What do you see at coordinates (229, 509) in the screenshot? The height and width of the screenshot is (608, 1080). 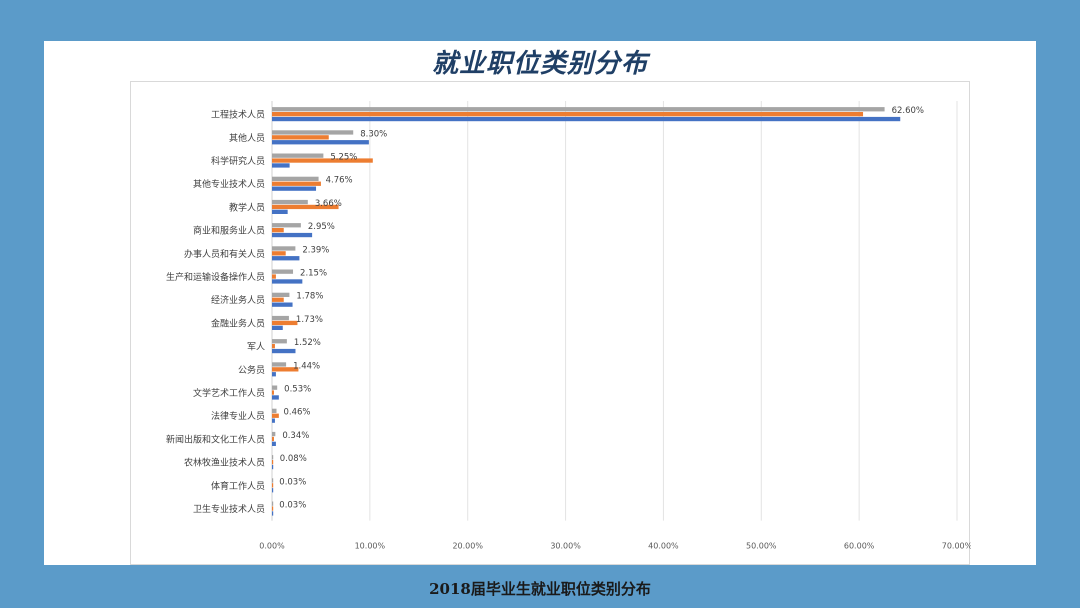 I see `category-label: 卫生专业技术人员` at bounding box center [229, 509].